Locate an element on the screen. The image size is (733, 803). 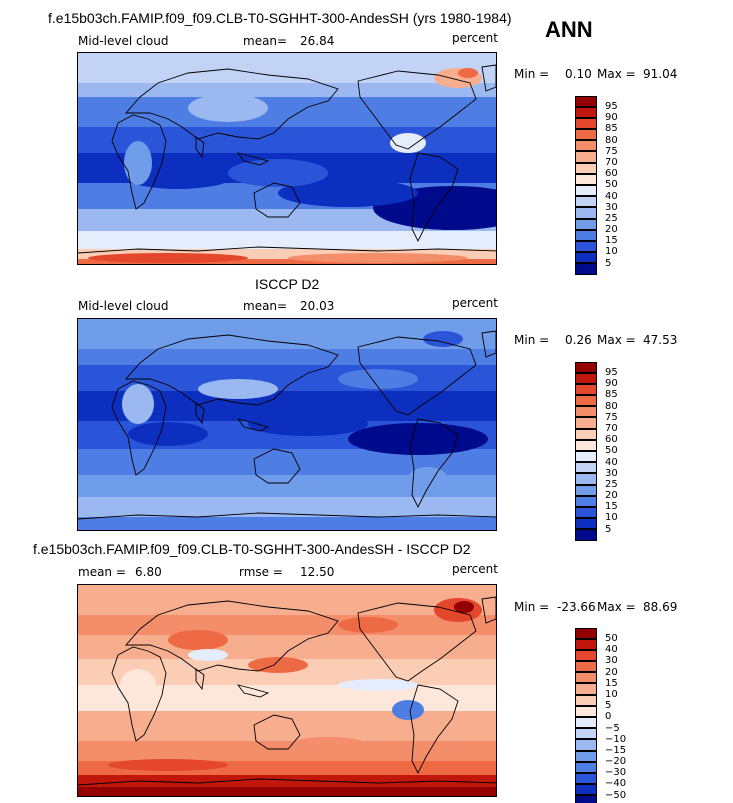
panel2-min-value: 0.26 is located at coordinates (578, 340).